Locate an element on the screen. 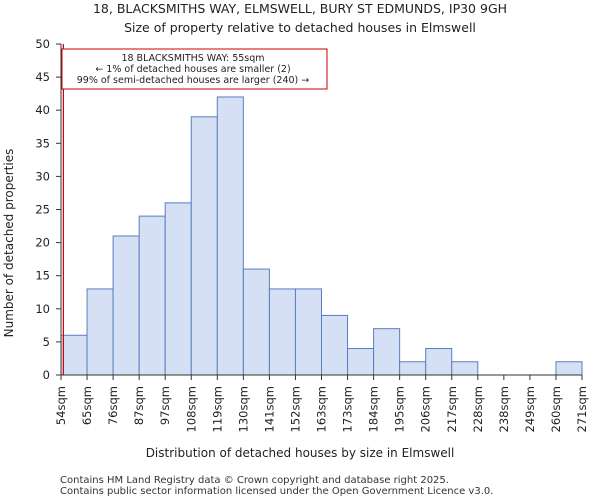  x-tick-label: 65sqm is located at coordinates (87, 405).